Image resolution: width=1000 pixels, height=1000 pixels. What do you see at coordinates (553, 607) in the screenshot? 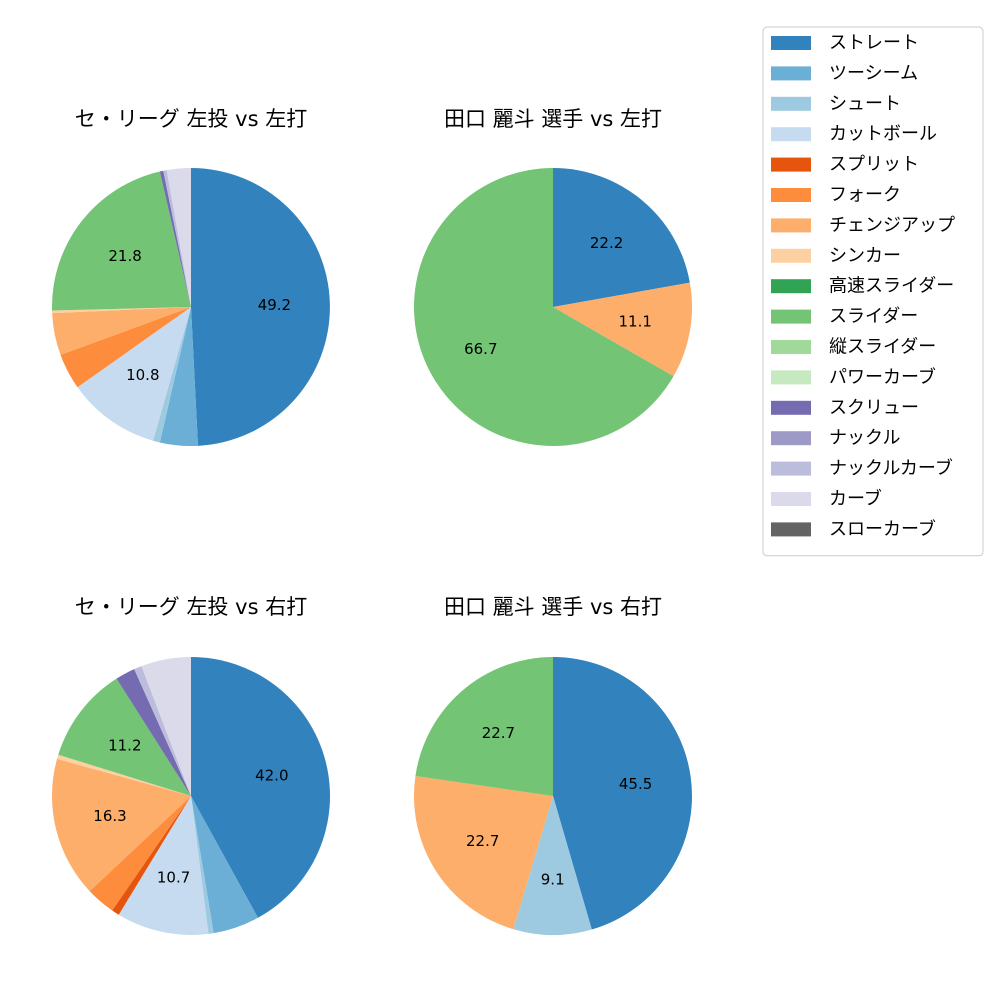
I see `chart-title: 田口 麗斗 選手 vs 右打` at bounding box center [553, 607].